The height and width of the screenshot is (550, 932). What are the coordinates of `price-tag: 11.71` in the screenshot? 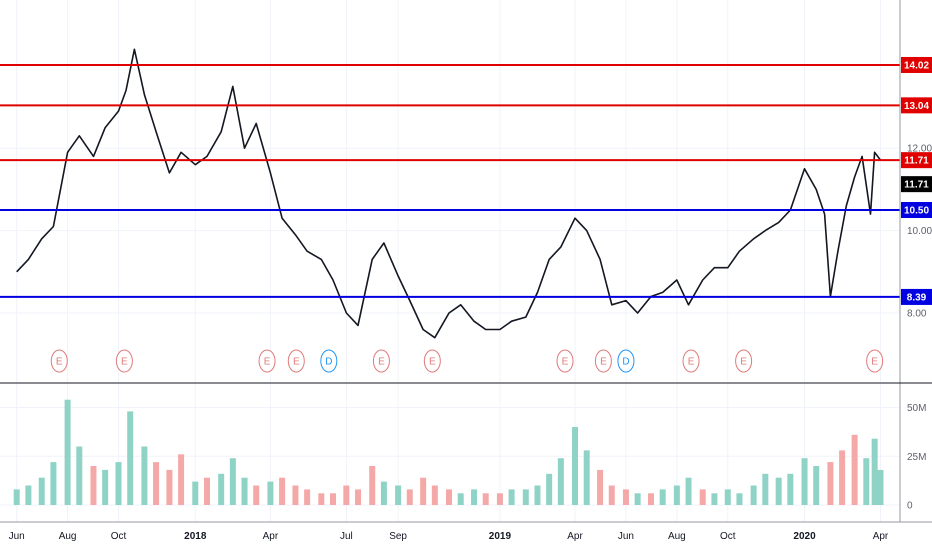 It's located at (916, 160).